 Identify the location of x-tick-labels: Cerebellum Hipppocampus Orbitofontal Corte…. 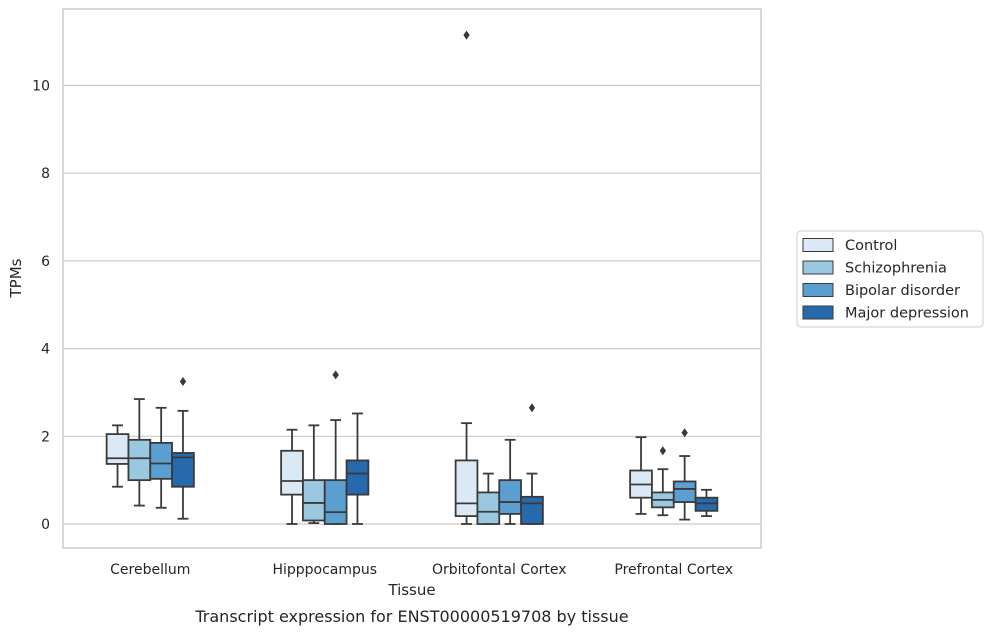
(421, 570).